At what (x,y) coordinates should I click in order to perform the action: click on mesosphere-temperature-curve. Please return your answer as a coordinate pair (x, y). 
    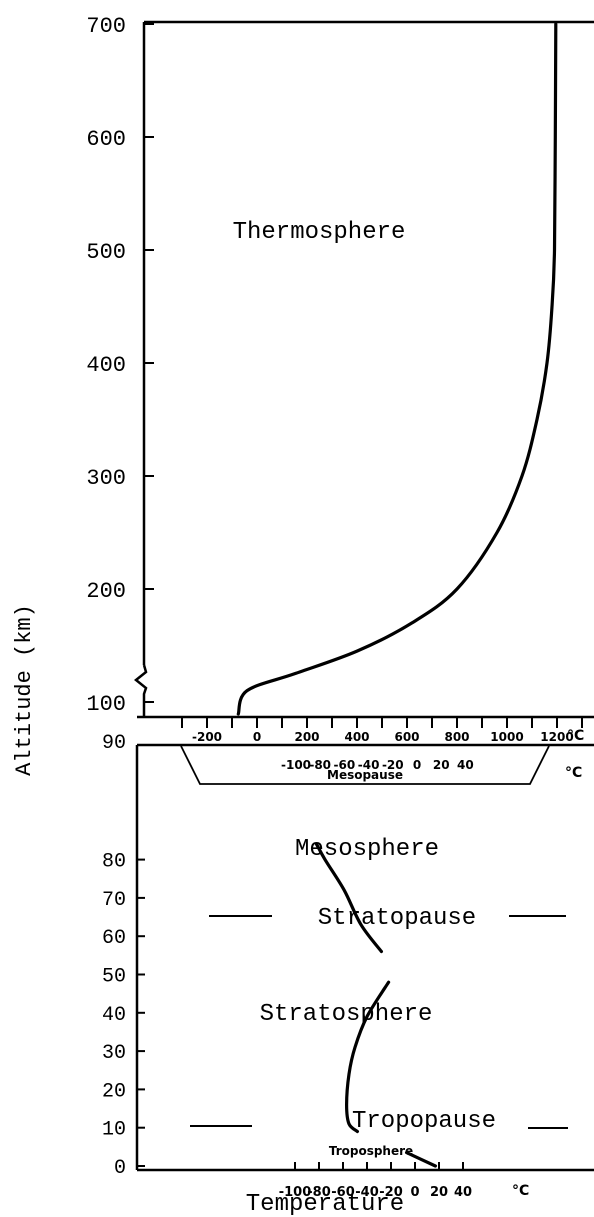
    Looking at the image, I should click on (349, 898).